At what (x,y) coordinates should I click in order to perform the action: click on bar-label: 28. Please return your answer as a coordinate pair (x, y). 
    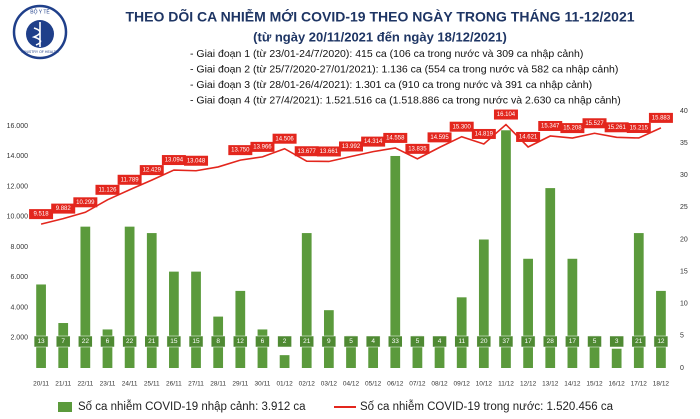
    Looking at the image, I should click on (551, 341).